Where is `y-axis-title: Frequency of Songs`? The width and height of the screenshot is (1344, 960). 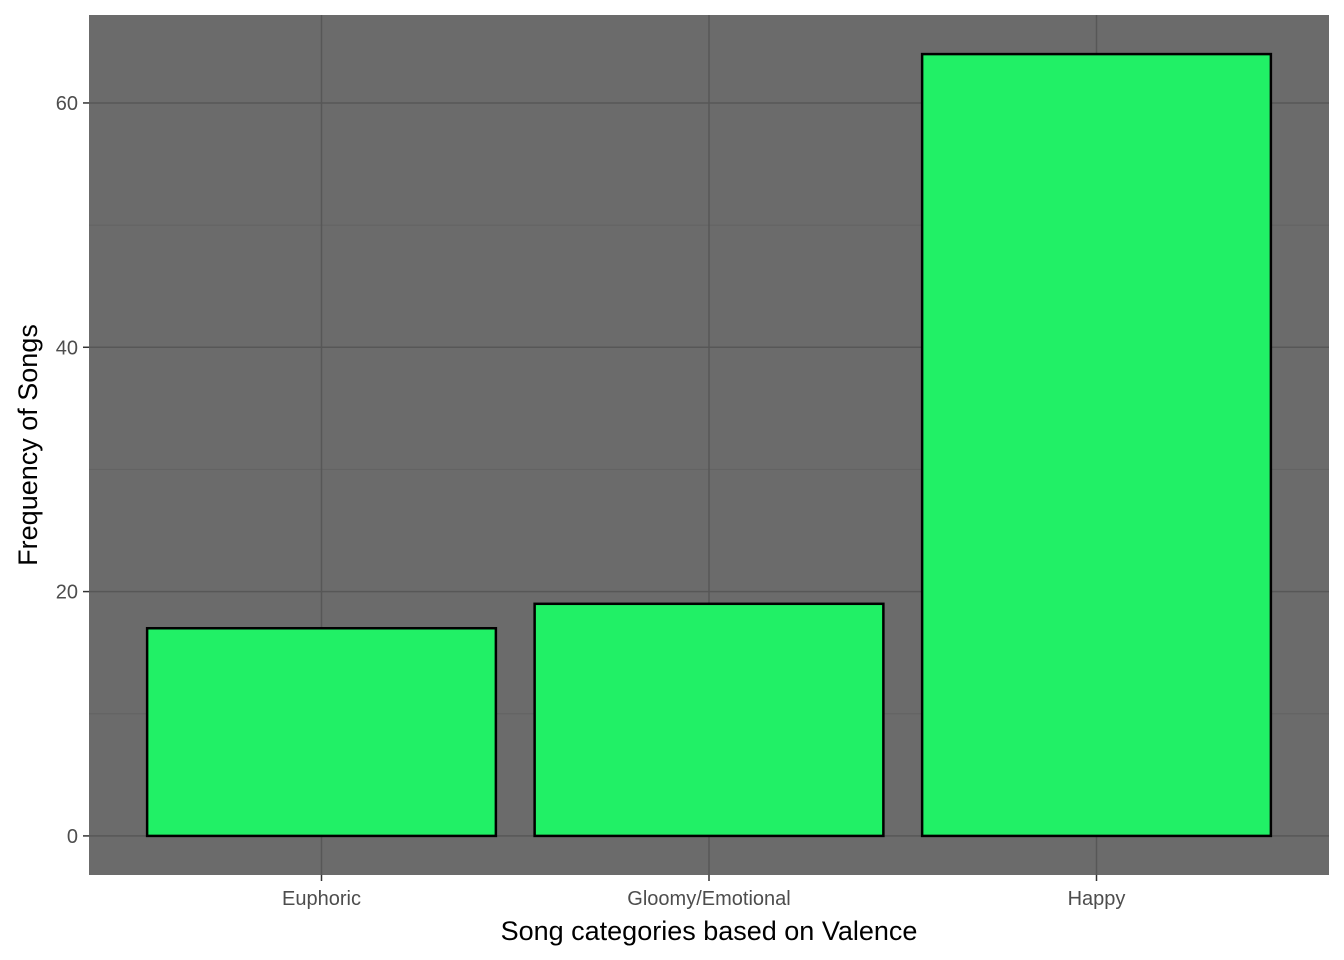 y-axis-title: Frequency of Songs is located at coordinates (28, 445).